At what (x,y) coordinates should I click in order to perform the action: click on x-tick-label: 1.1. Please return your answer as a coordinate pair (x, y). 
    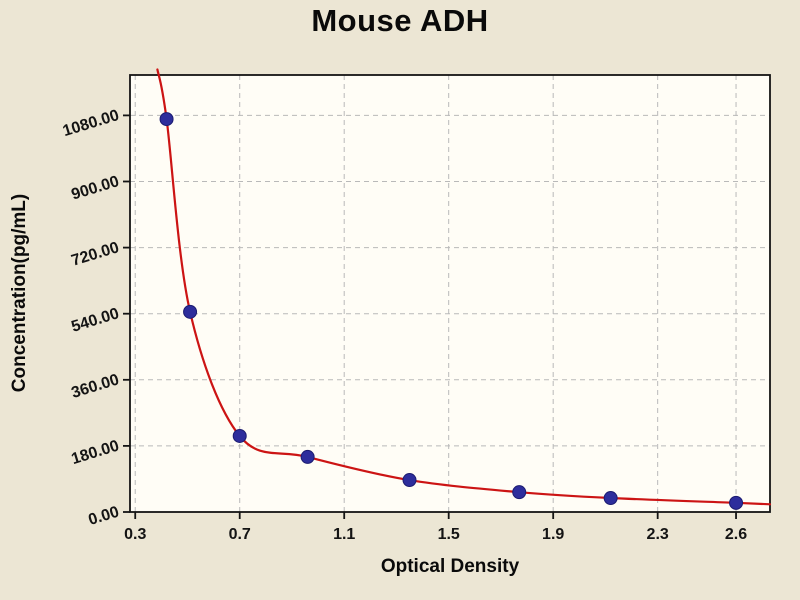
    Looking at the image, I should click on (344, 534).